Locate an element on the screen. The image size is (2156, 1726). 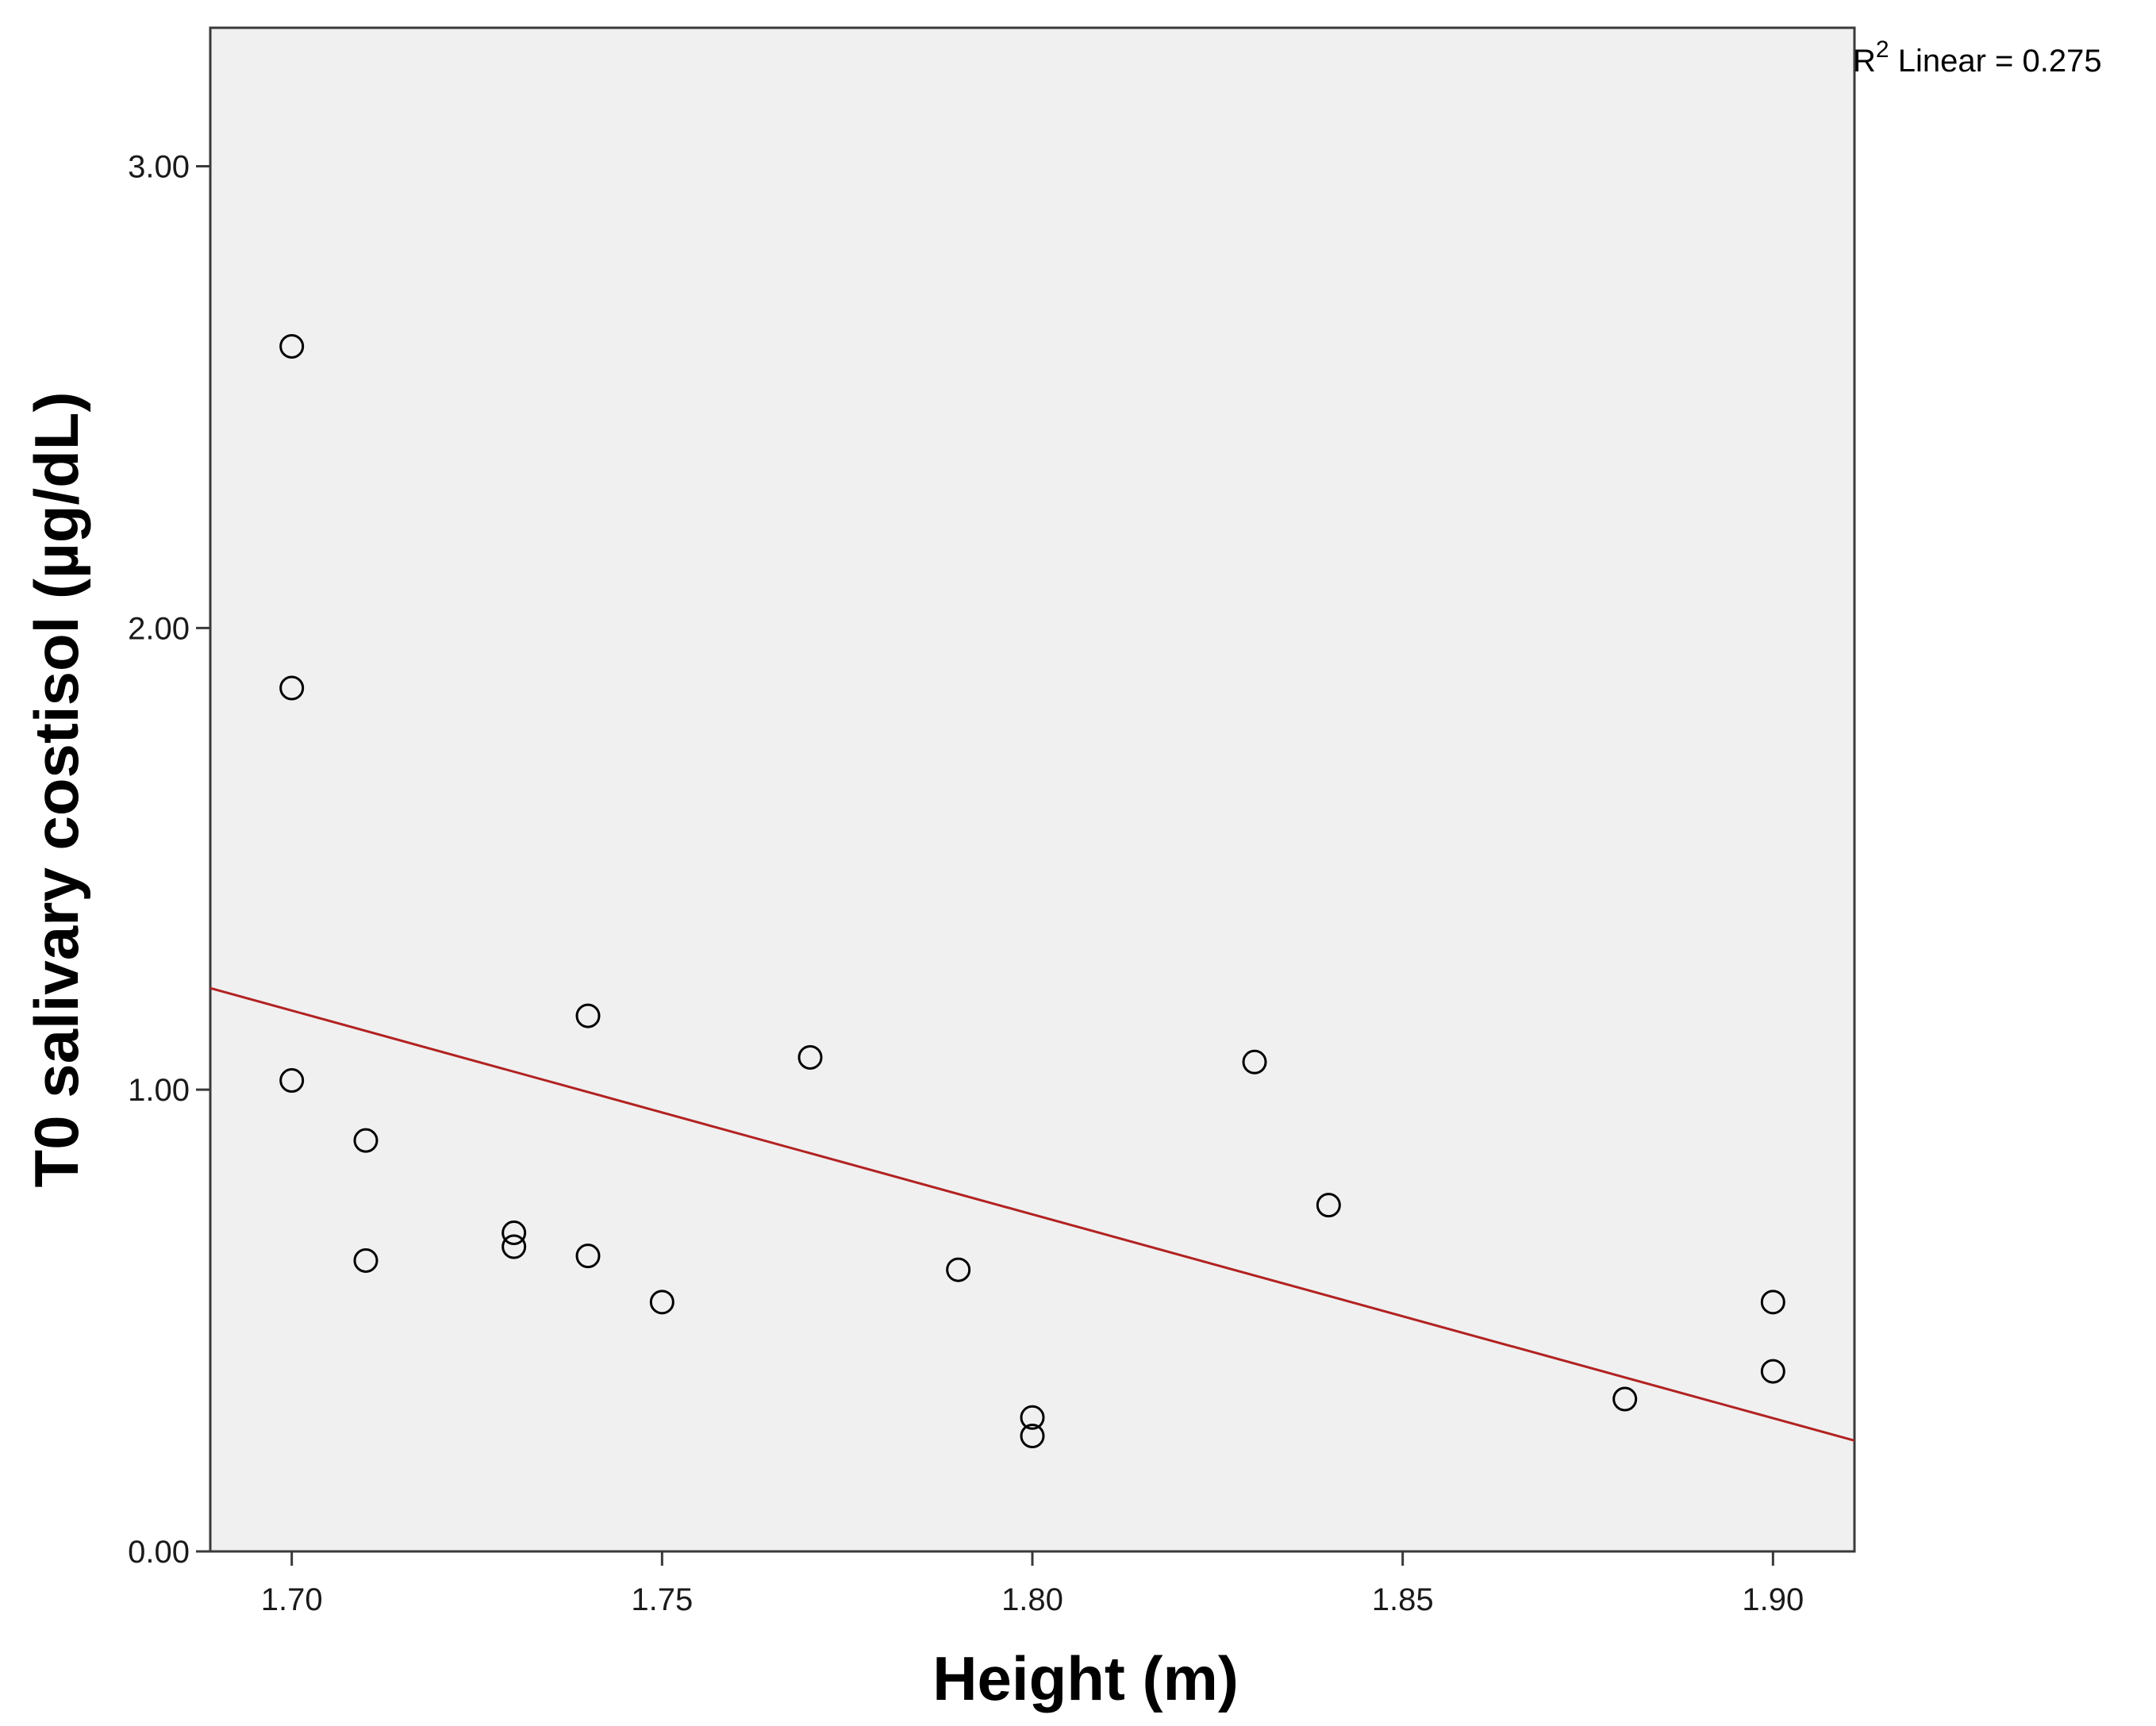
y-axis-title: T0 salivary costisol (µg/dL) is located at coordinates (56, 790).